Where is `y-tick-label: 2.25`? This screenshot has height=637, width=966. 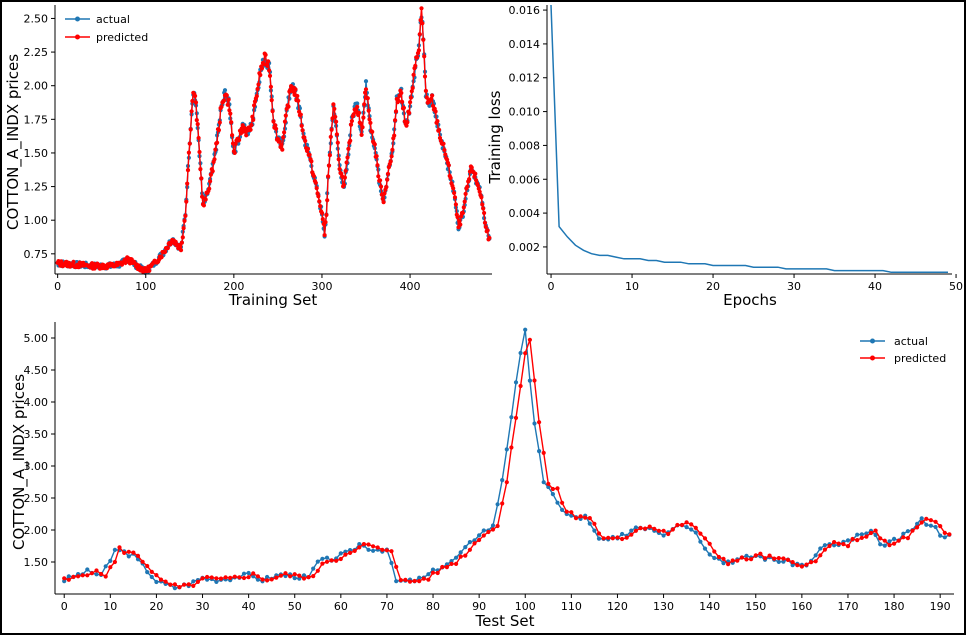
y-tick-label: 2.25 is located at coordinates (36, 52).